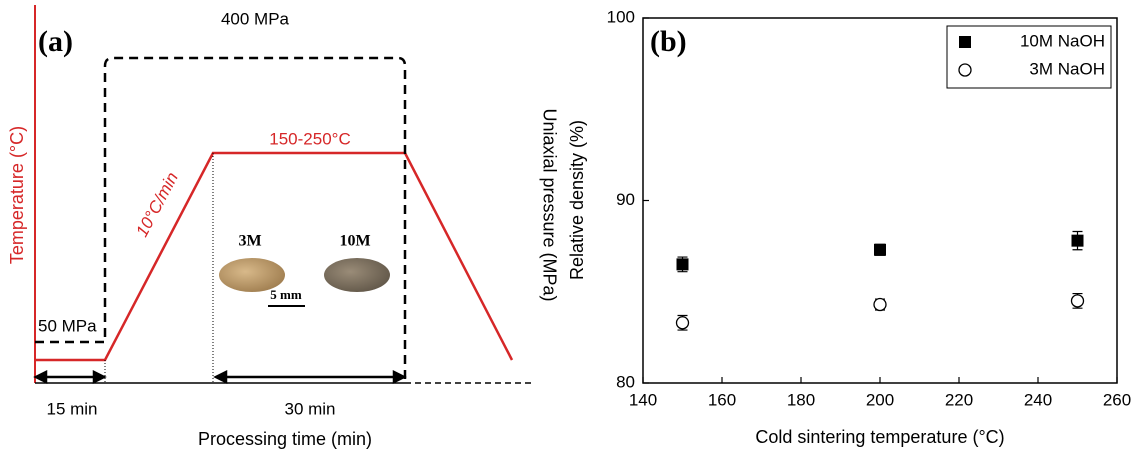 The height and width of the screenshot is (452, 1143). Describe the element at coordinates (354, 241) in the screenshot. I see `annotation: 10M` at that location.